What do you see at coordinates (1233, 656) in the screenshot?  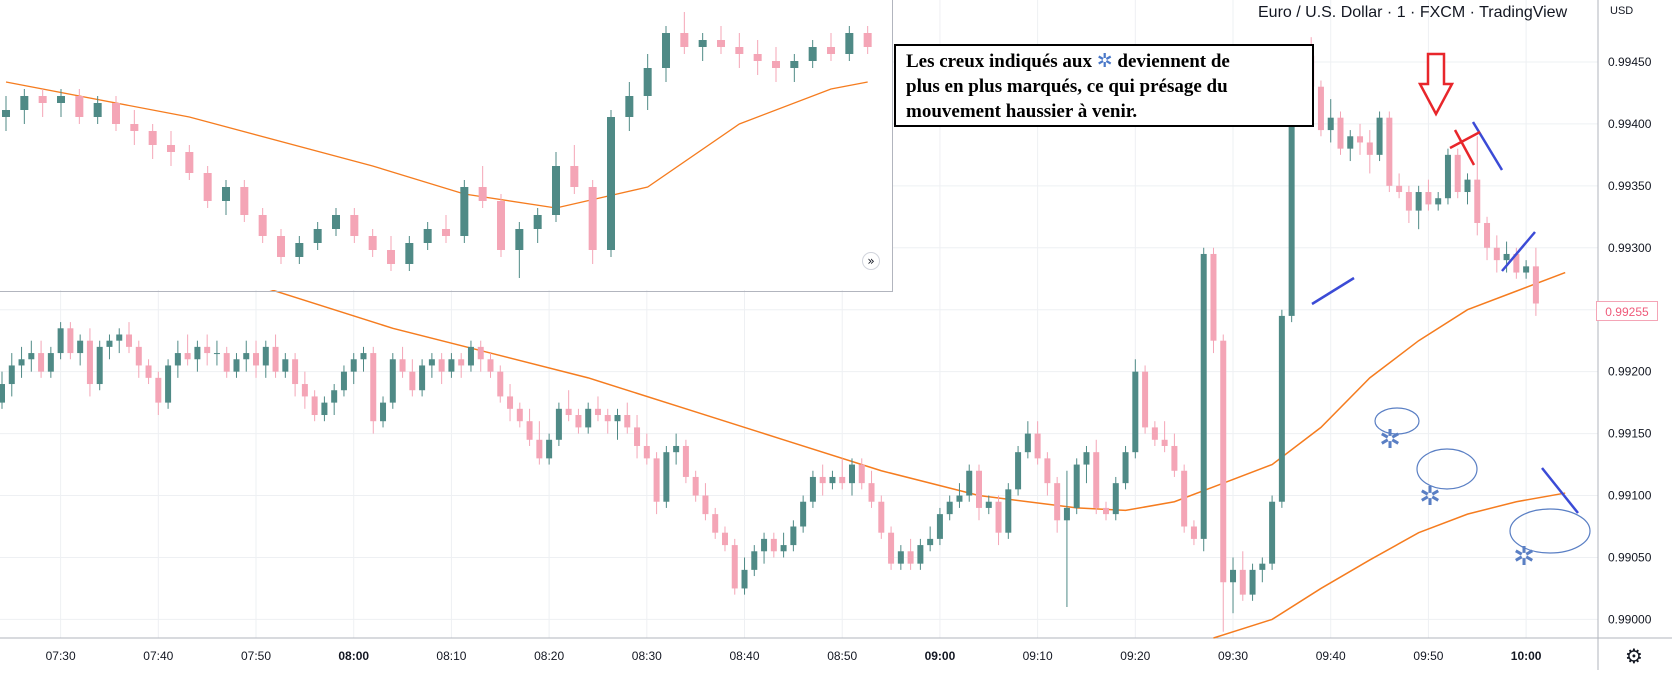 I see `x-tick-label: 09:30` at bounding box center [1233, 656].